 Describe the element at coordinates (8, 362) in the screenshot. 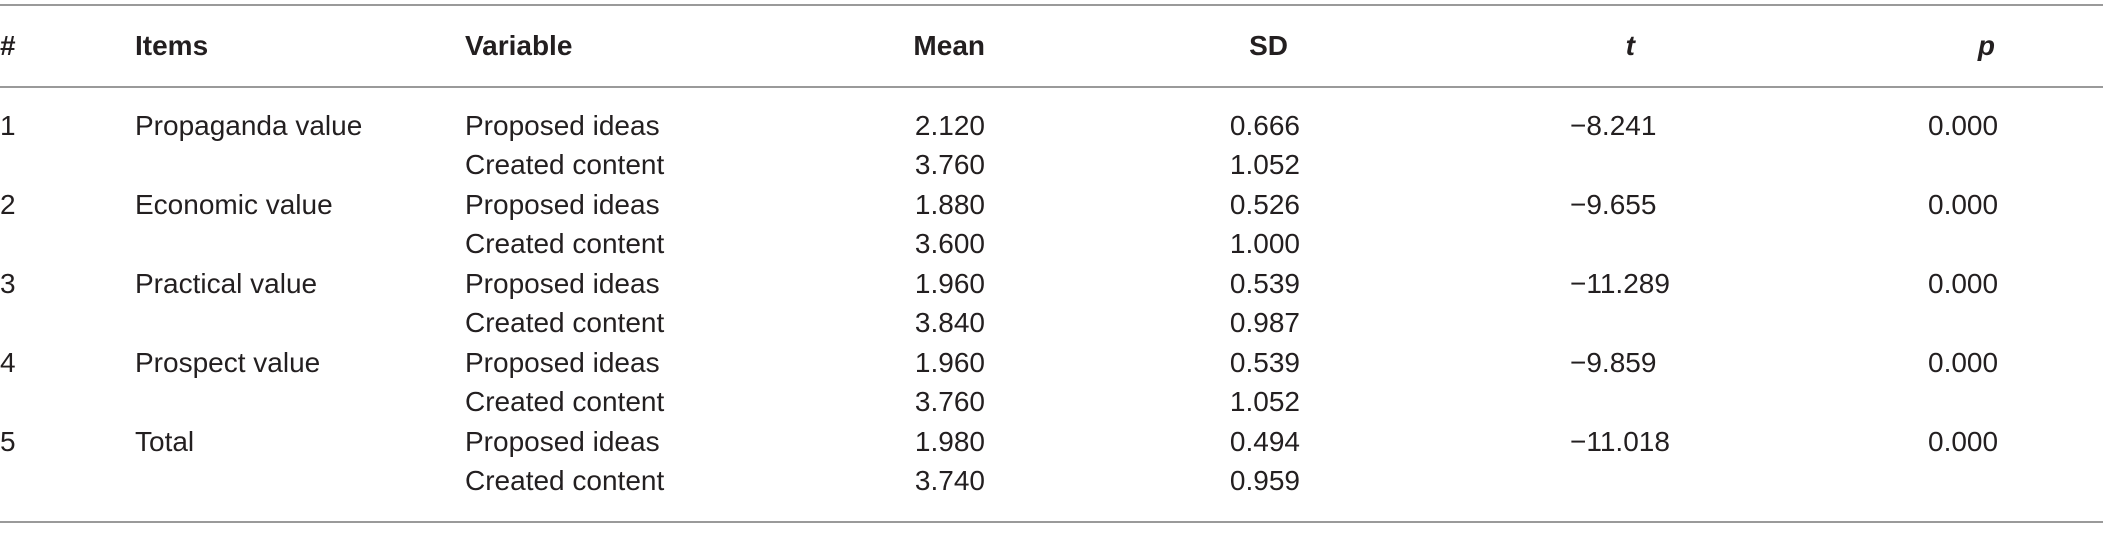

I see `cell-num: 4` at that location.